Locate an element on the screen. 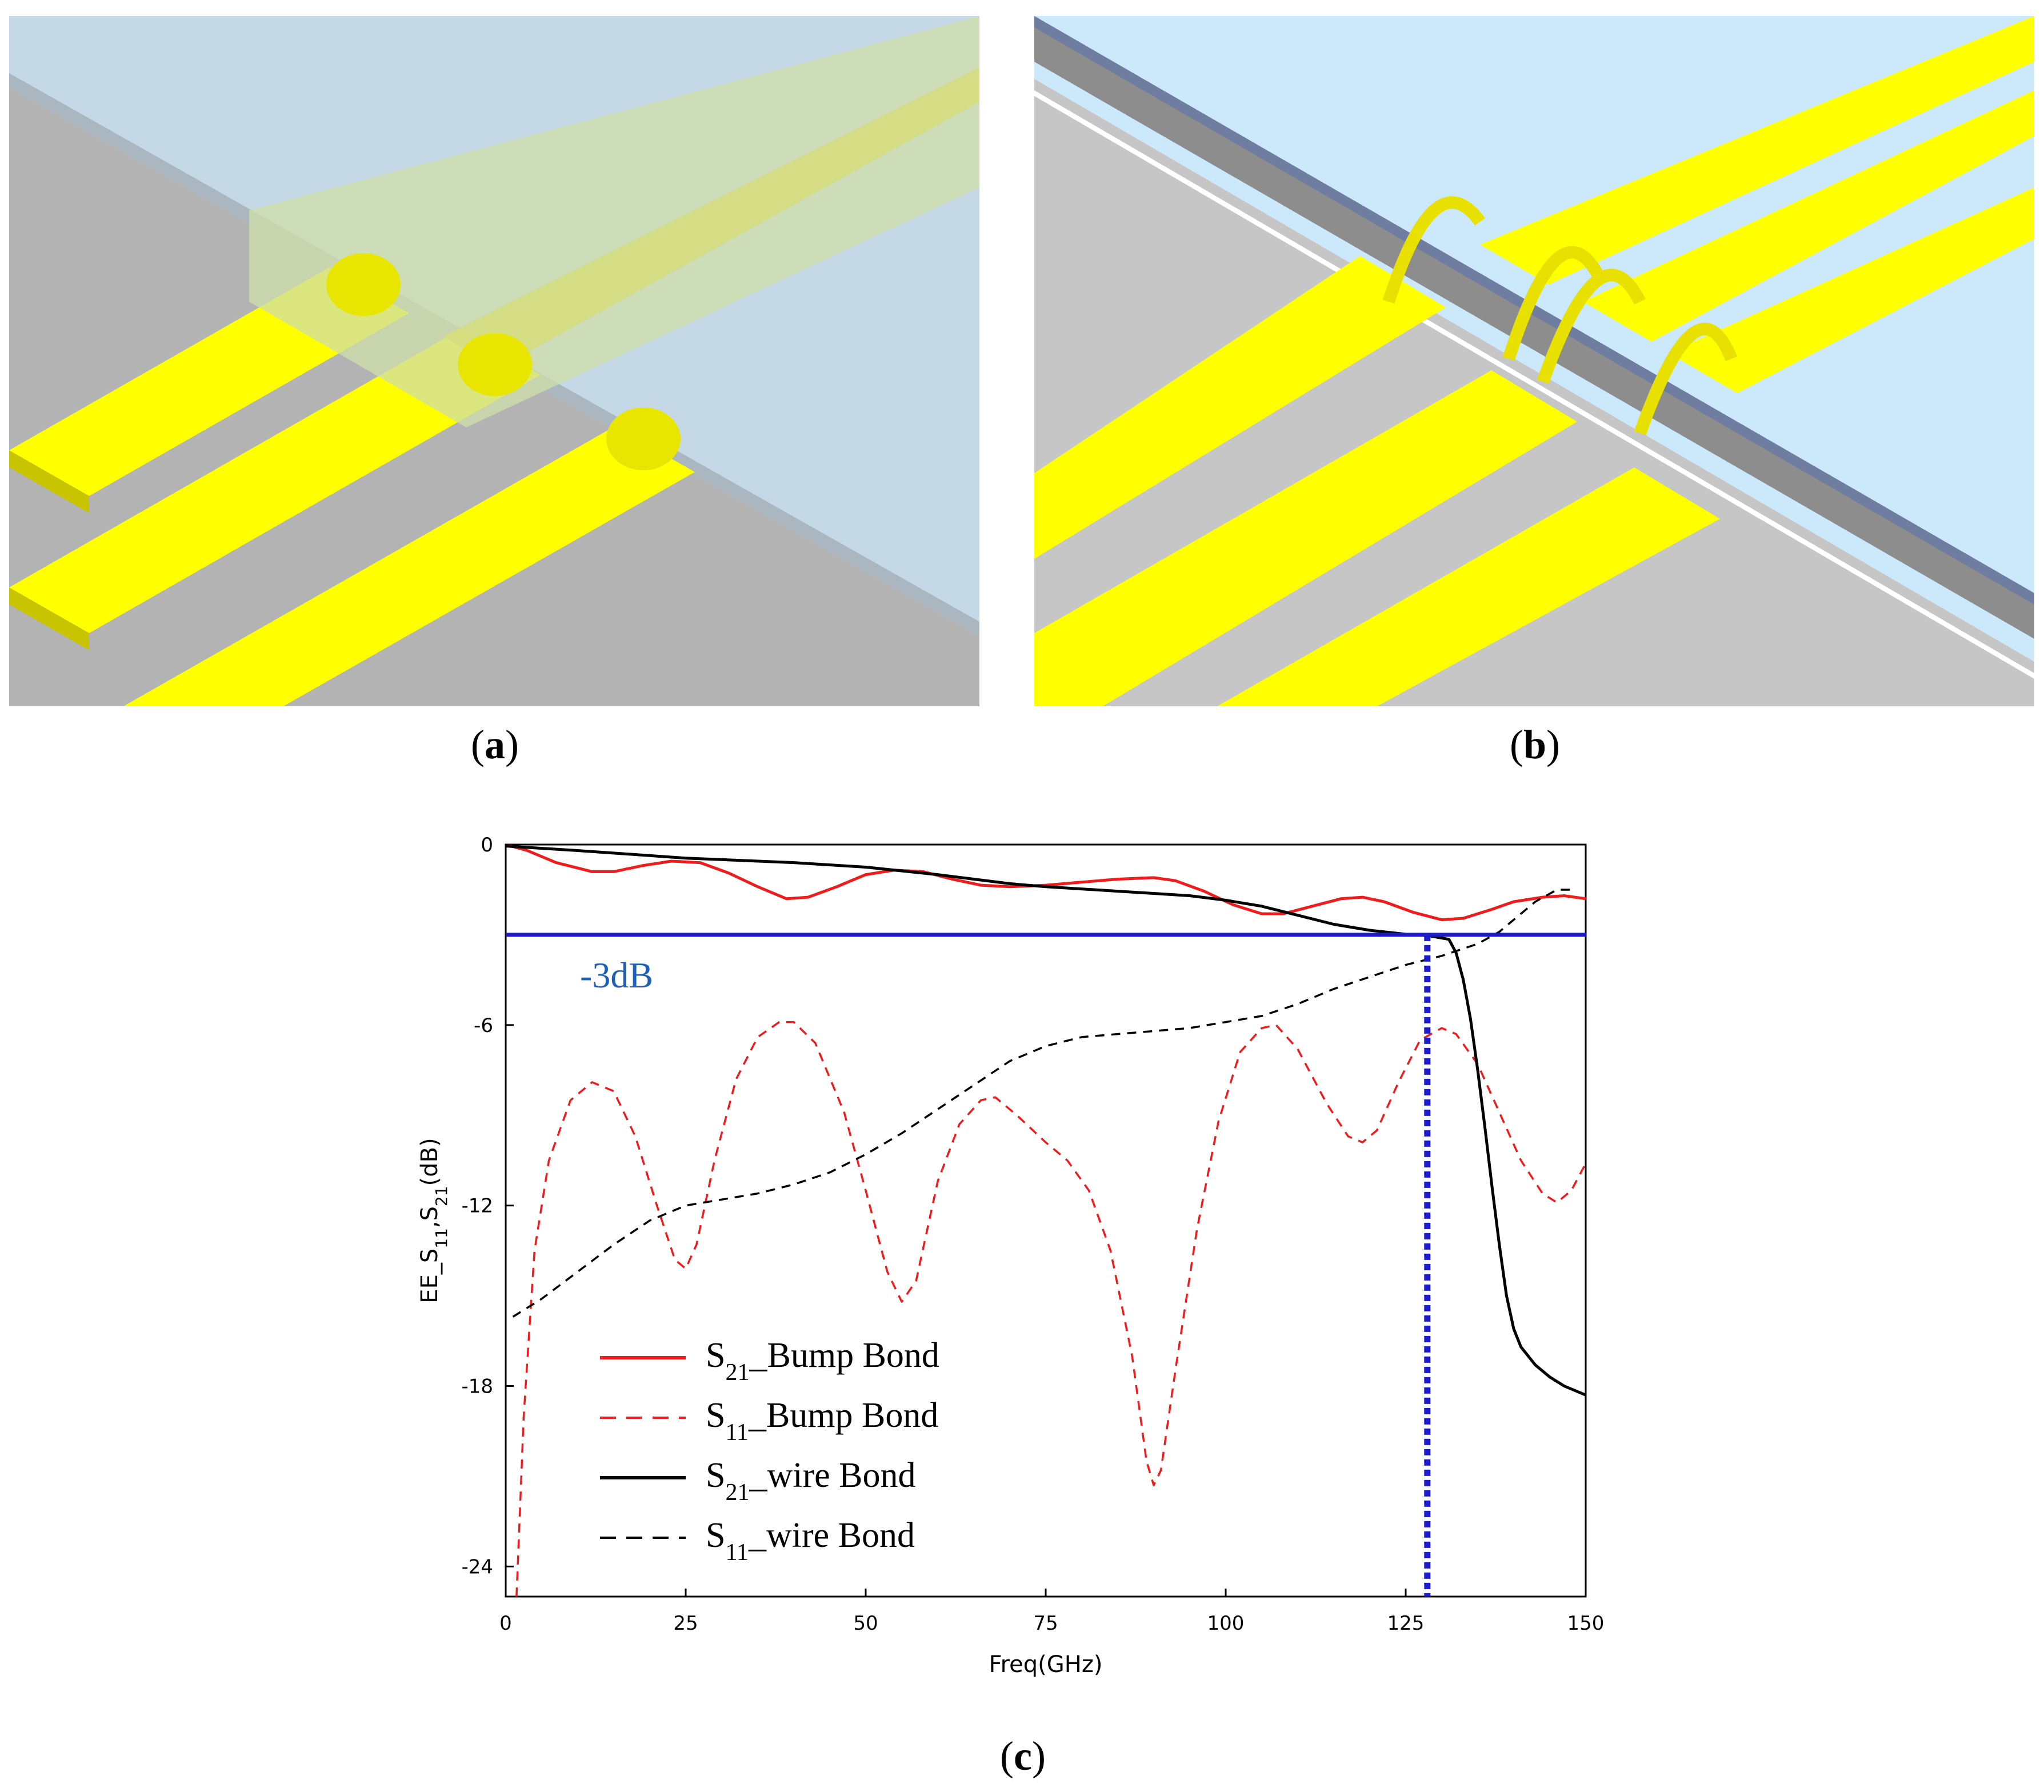 This screenshot has width=2044, height=1792. x-tick-label-125: 125 is located at coordinates (1406, 1623).